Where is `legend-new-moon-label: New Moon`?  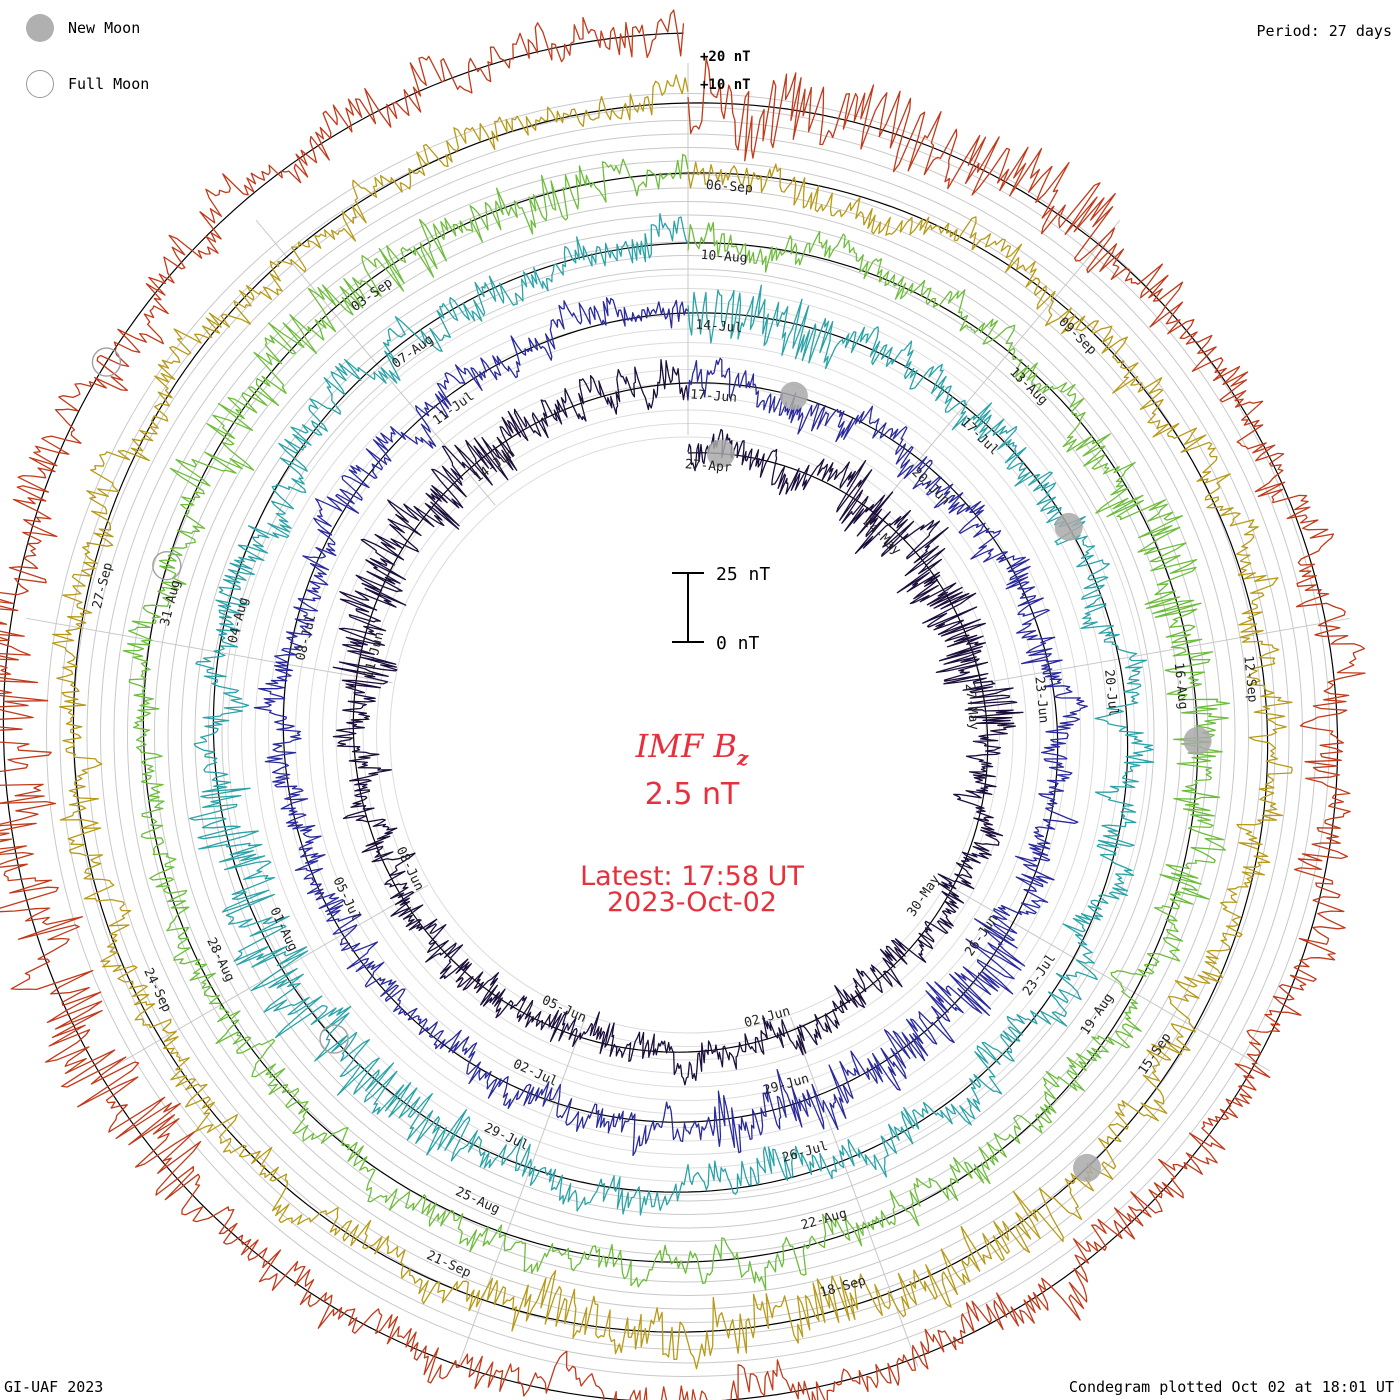
legend-new-moon-label: New Moon is located at coordinates (104, 28).